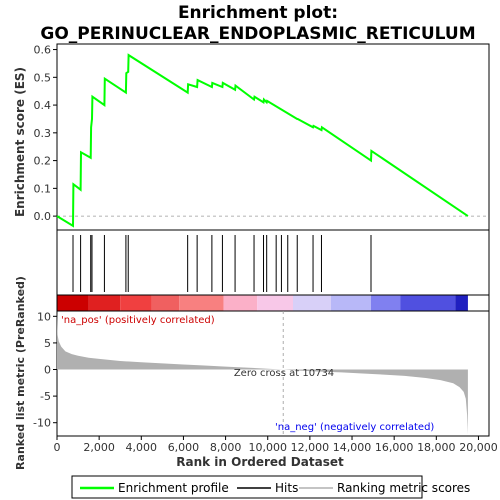 The image size is (500, 500). What do you see at coordinates (45, 396) in the screenshot?
I see `metric-y-tick-label: -5` at bounding box center [45, 396].